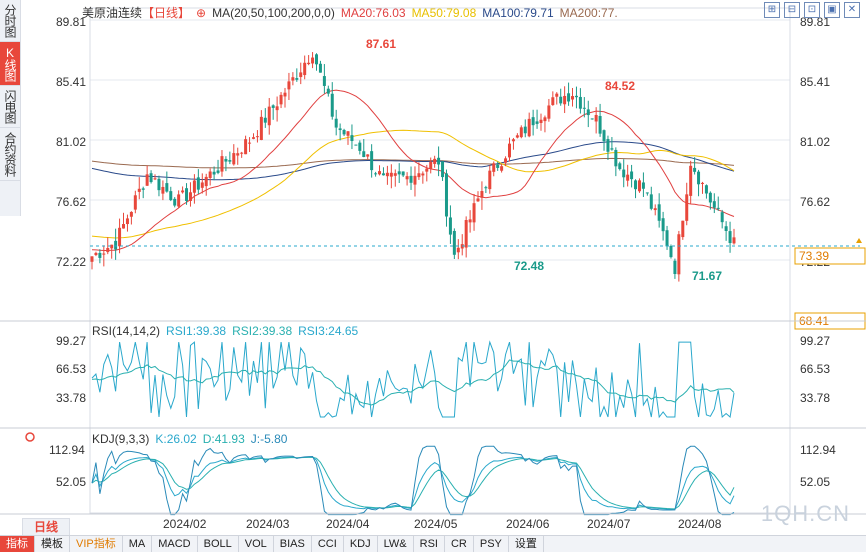 The image size is (866, 552). Describe the element at coordinates (256, 544) in the screenshot. I see `tab-vol: VOL` at that location.